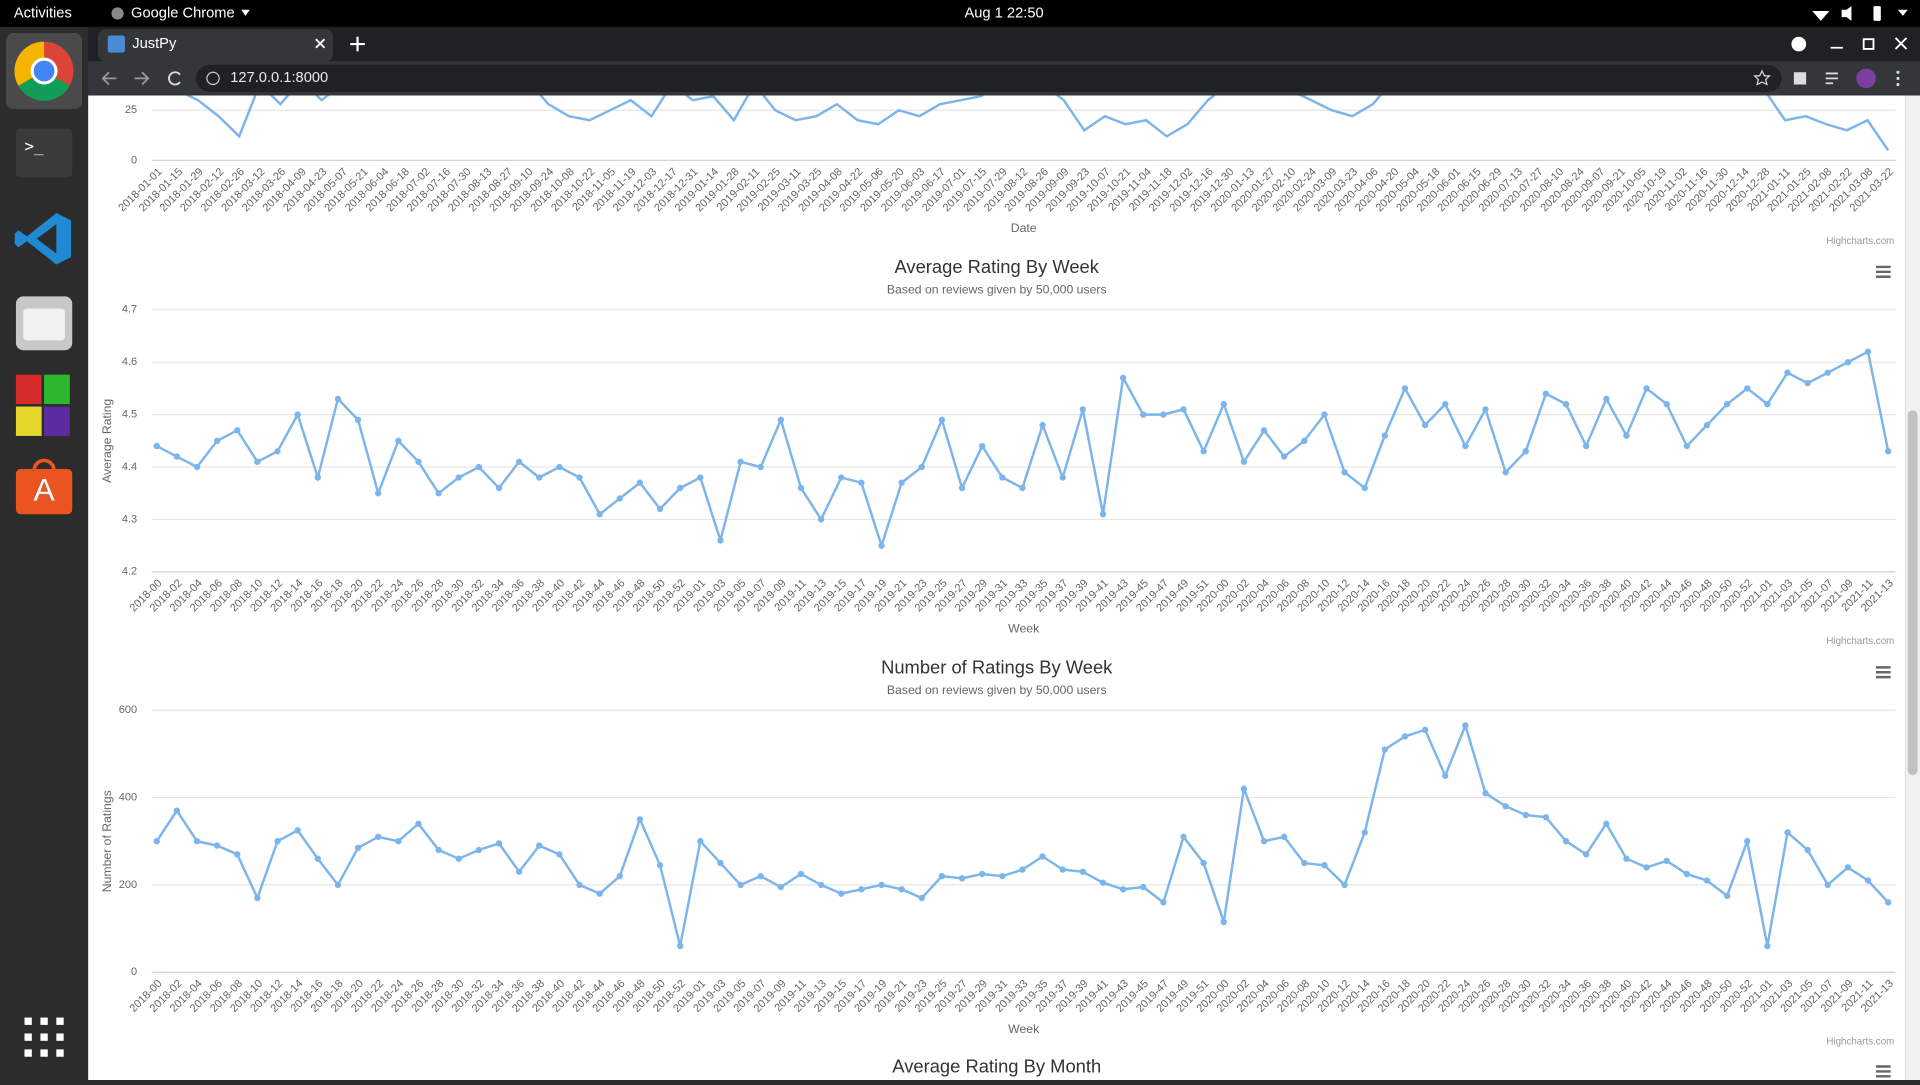 The width and height of the screenshot is (1920, 1085). I want to click on site-info, so click(213, 78).